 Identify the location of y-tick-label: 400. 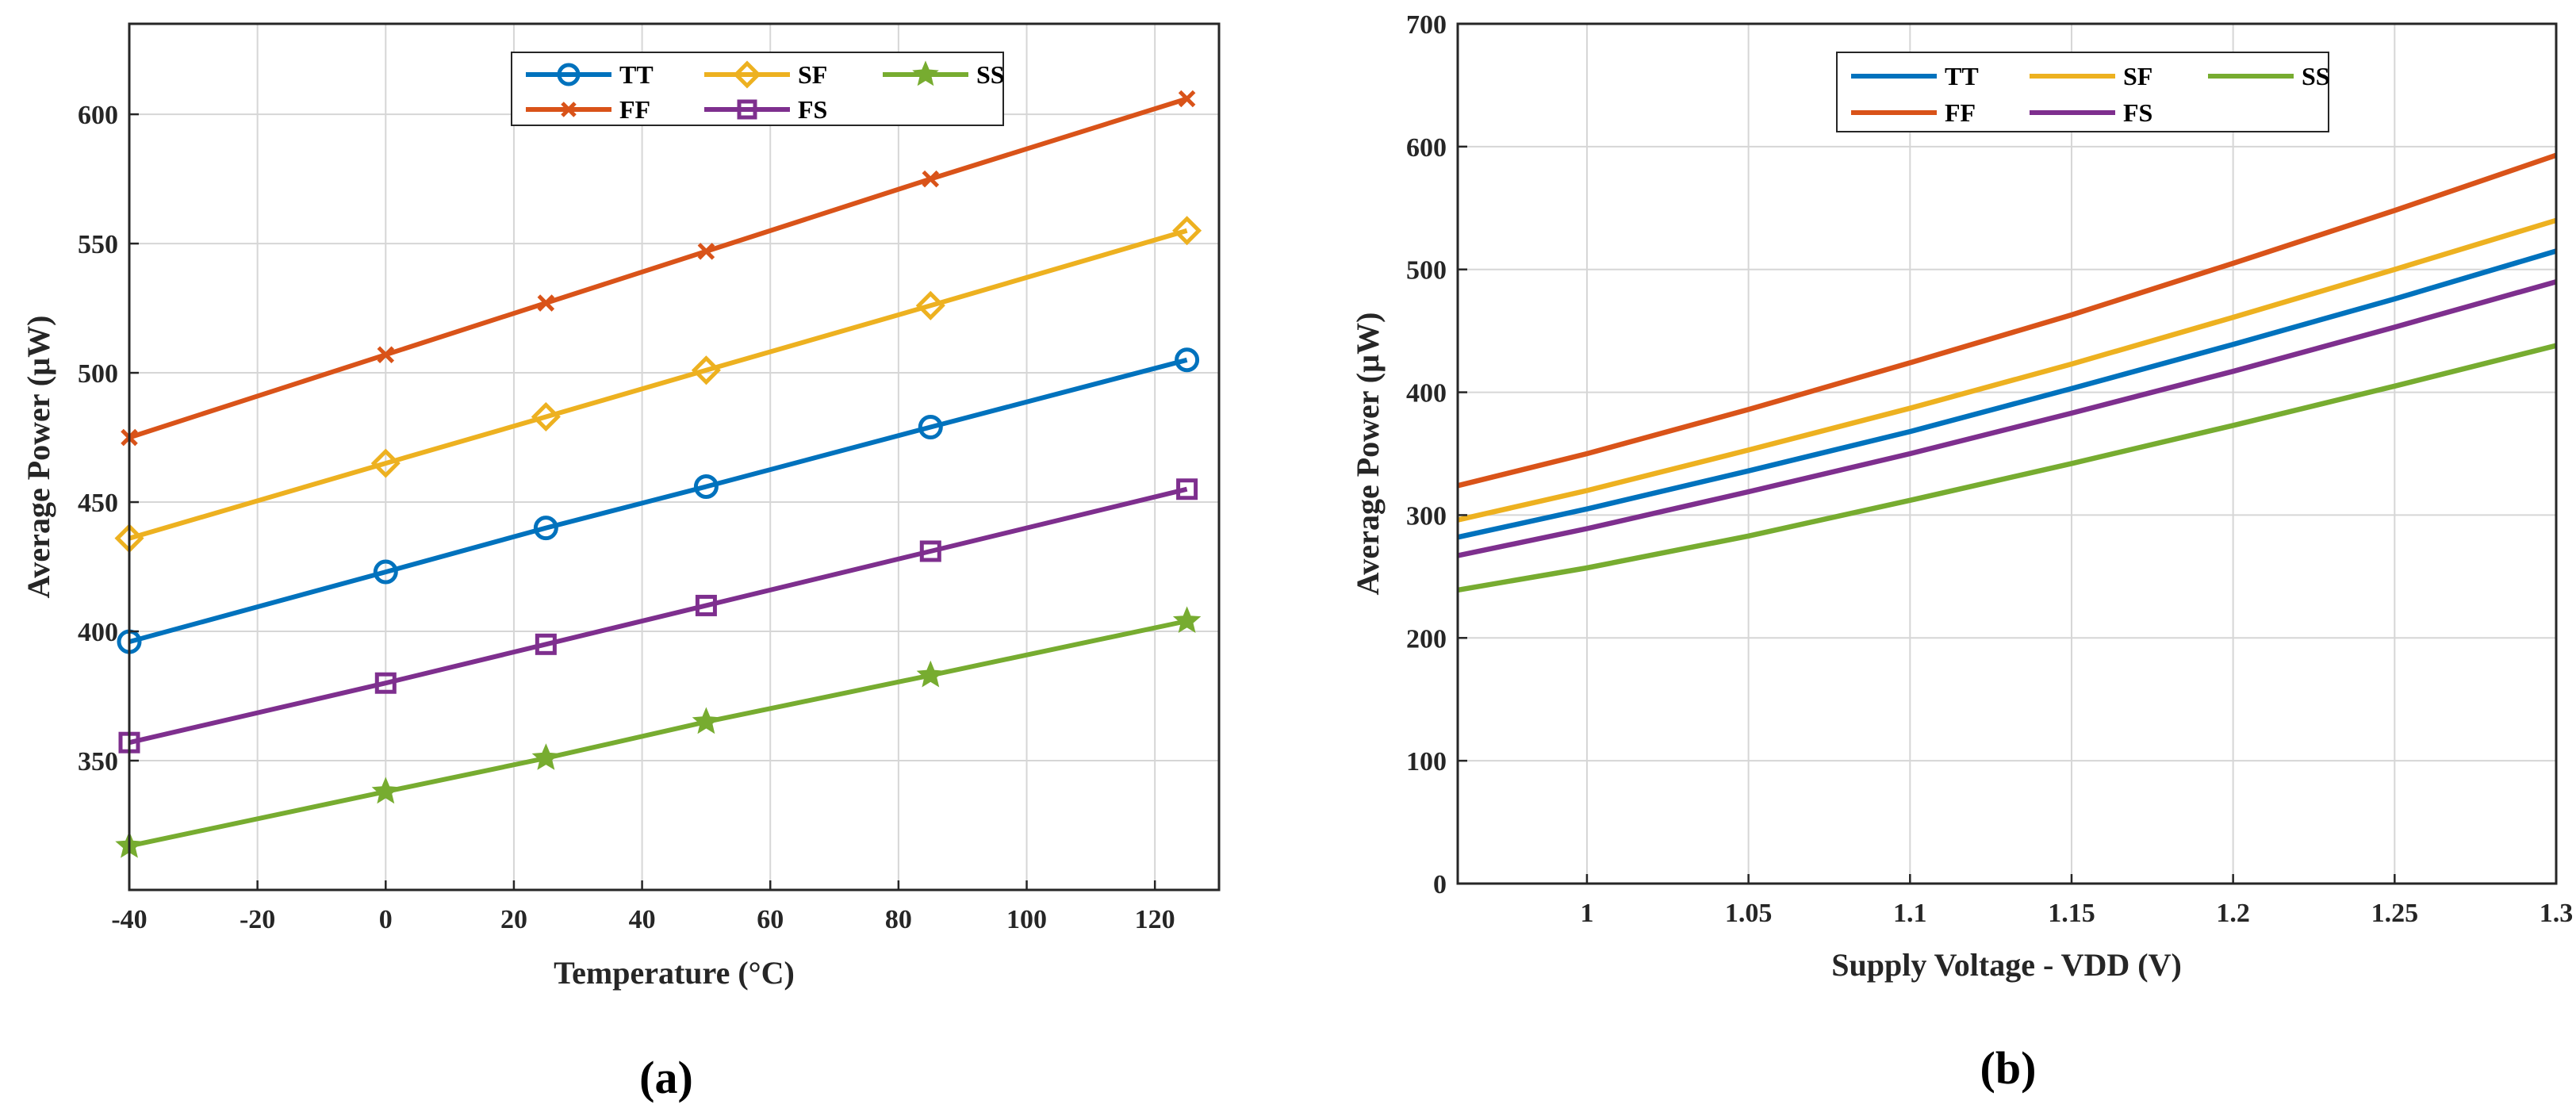
(98, 632).